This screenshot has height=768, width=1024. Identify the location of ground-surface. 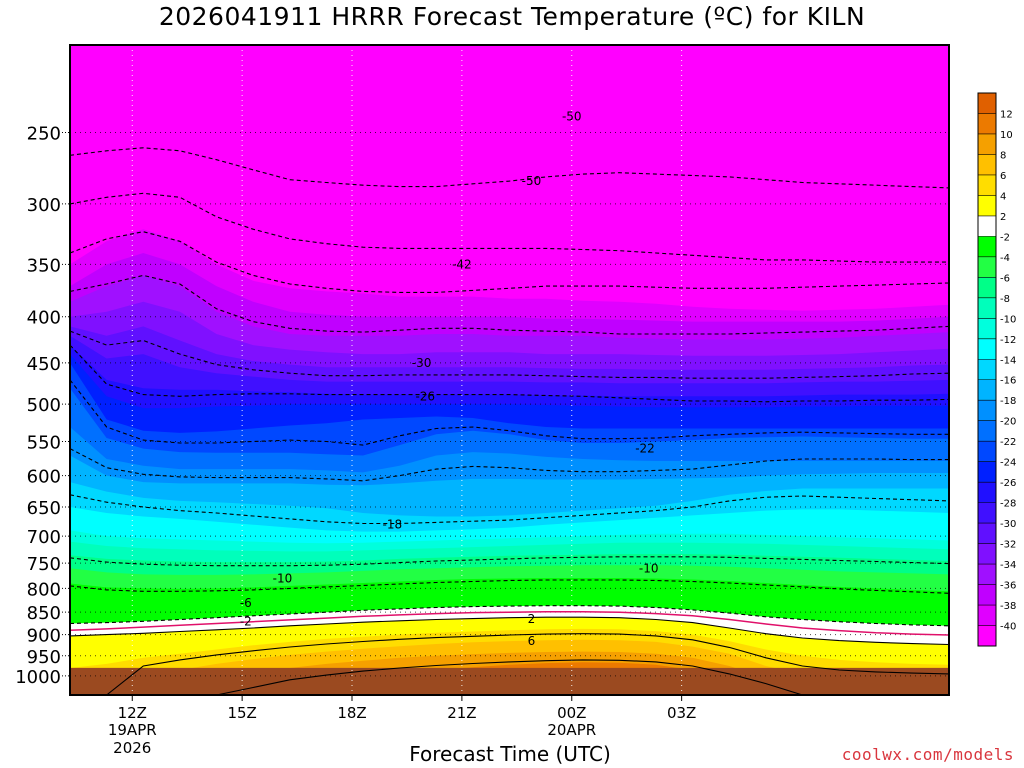
(509, 681).